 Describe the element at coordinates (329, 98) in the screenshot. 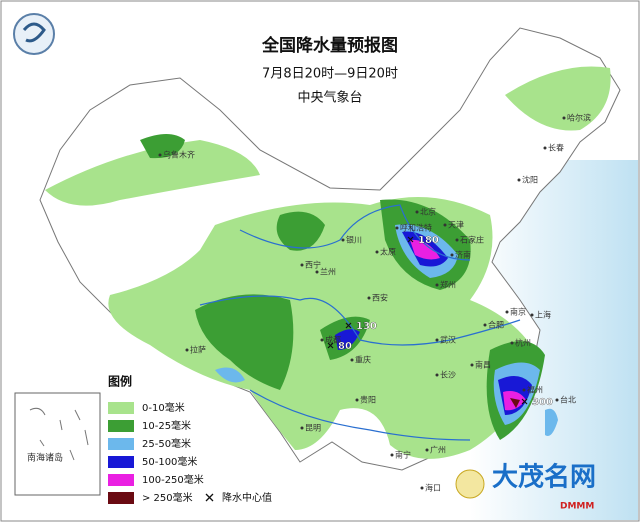

I see `source: 中央气象台` at that location.